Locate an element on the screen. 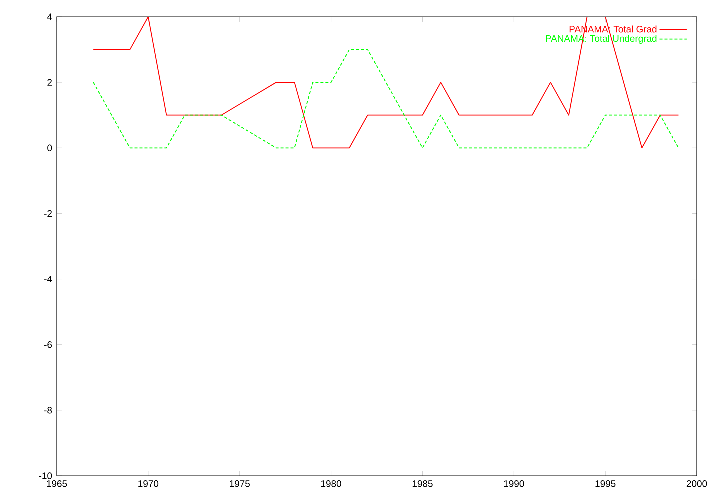 The image size is (720, 504). y-tick-label: -2 is located at coordinates (48, 214).